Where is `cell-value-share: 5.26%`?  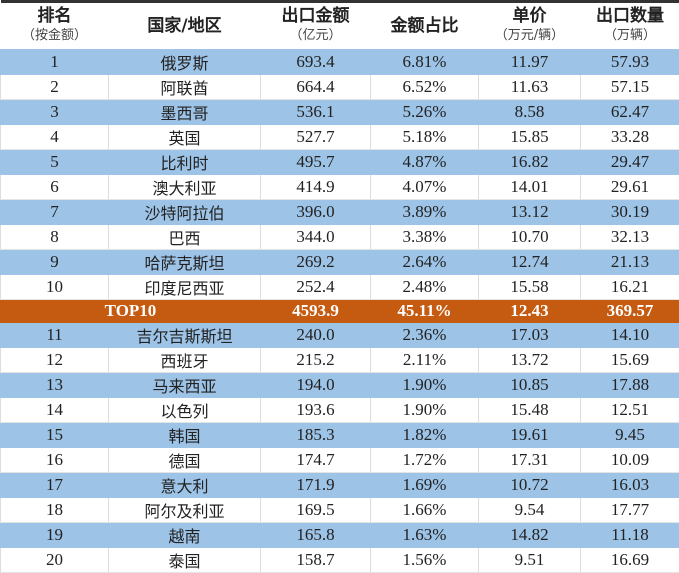 cell-value-share: 5.26% is located at coordinates (425, 112).